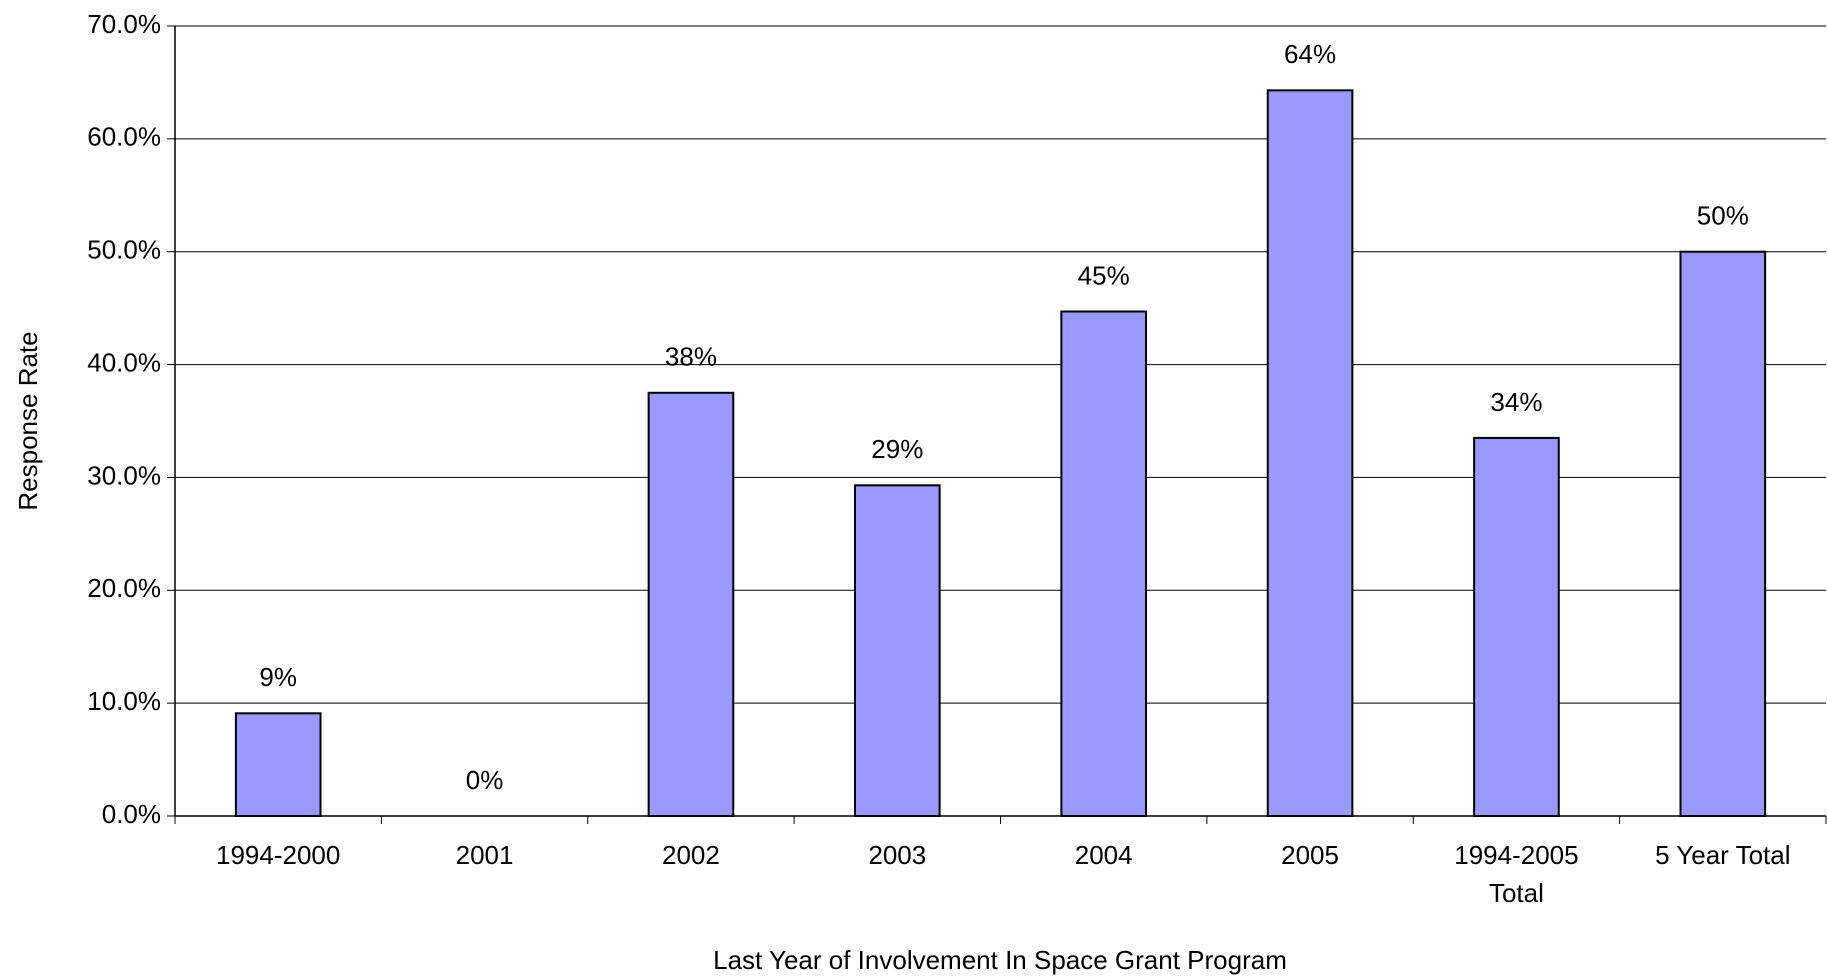 This screenshot has height=977, width=1828. Describe the element at coordinates (1723, 855) in the screenshot. I see `x-tick-label: 5 Year Total` at that location.